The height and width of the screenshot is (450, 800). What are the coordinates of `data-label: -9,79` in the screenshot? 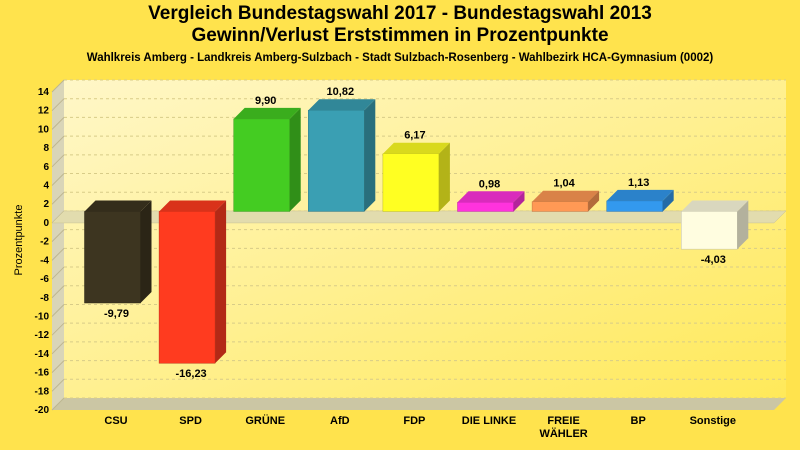 It's located at (116, 314).